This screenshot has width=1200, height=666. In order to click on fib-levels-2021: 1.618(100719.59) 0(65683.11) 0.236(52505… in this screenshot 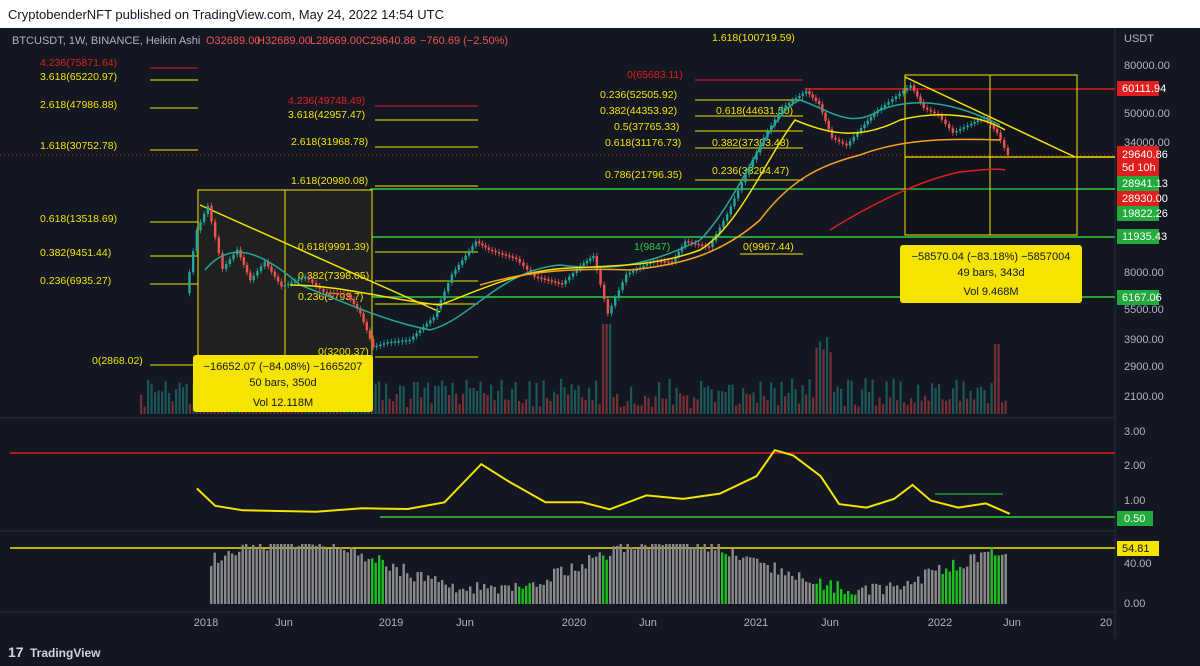, I will do `click(701, 143)`.